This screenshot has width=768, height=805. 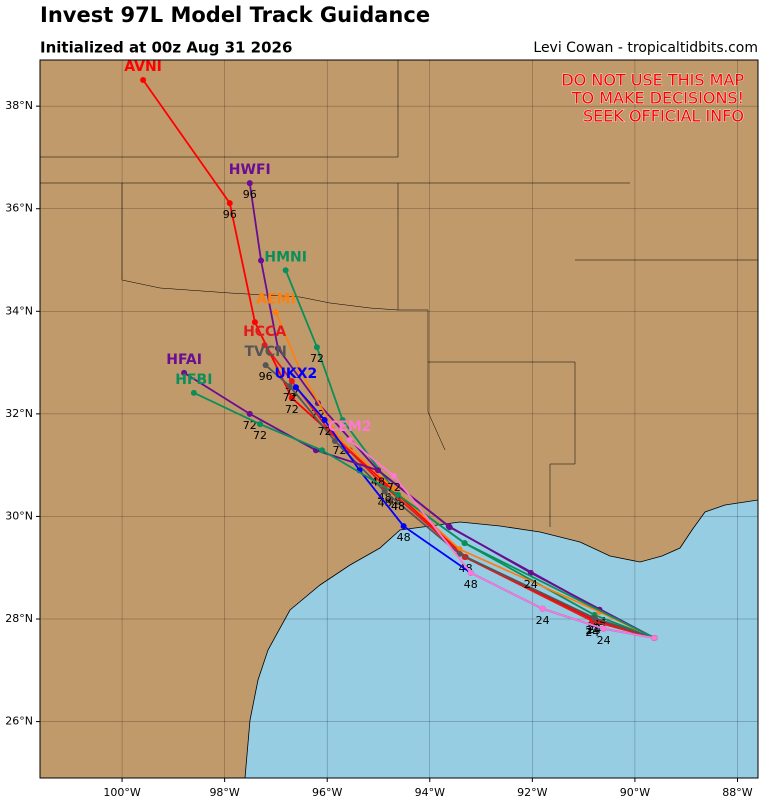 I want to click on y-tick-label: 34°N, so click(x=19, y=310).